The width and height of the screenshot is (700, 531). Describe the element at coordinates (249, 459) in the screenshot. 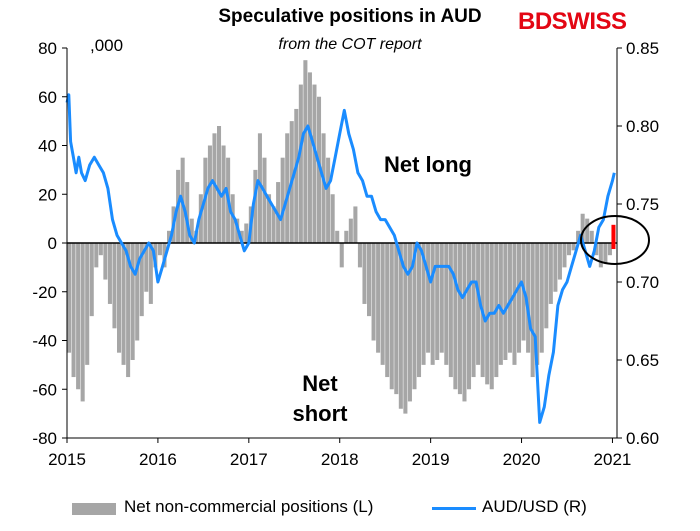

I see `x-tick-label-2: 2017` at that location.